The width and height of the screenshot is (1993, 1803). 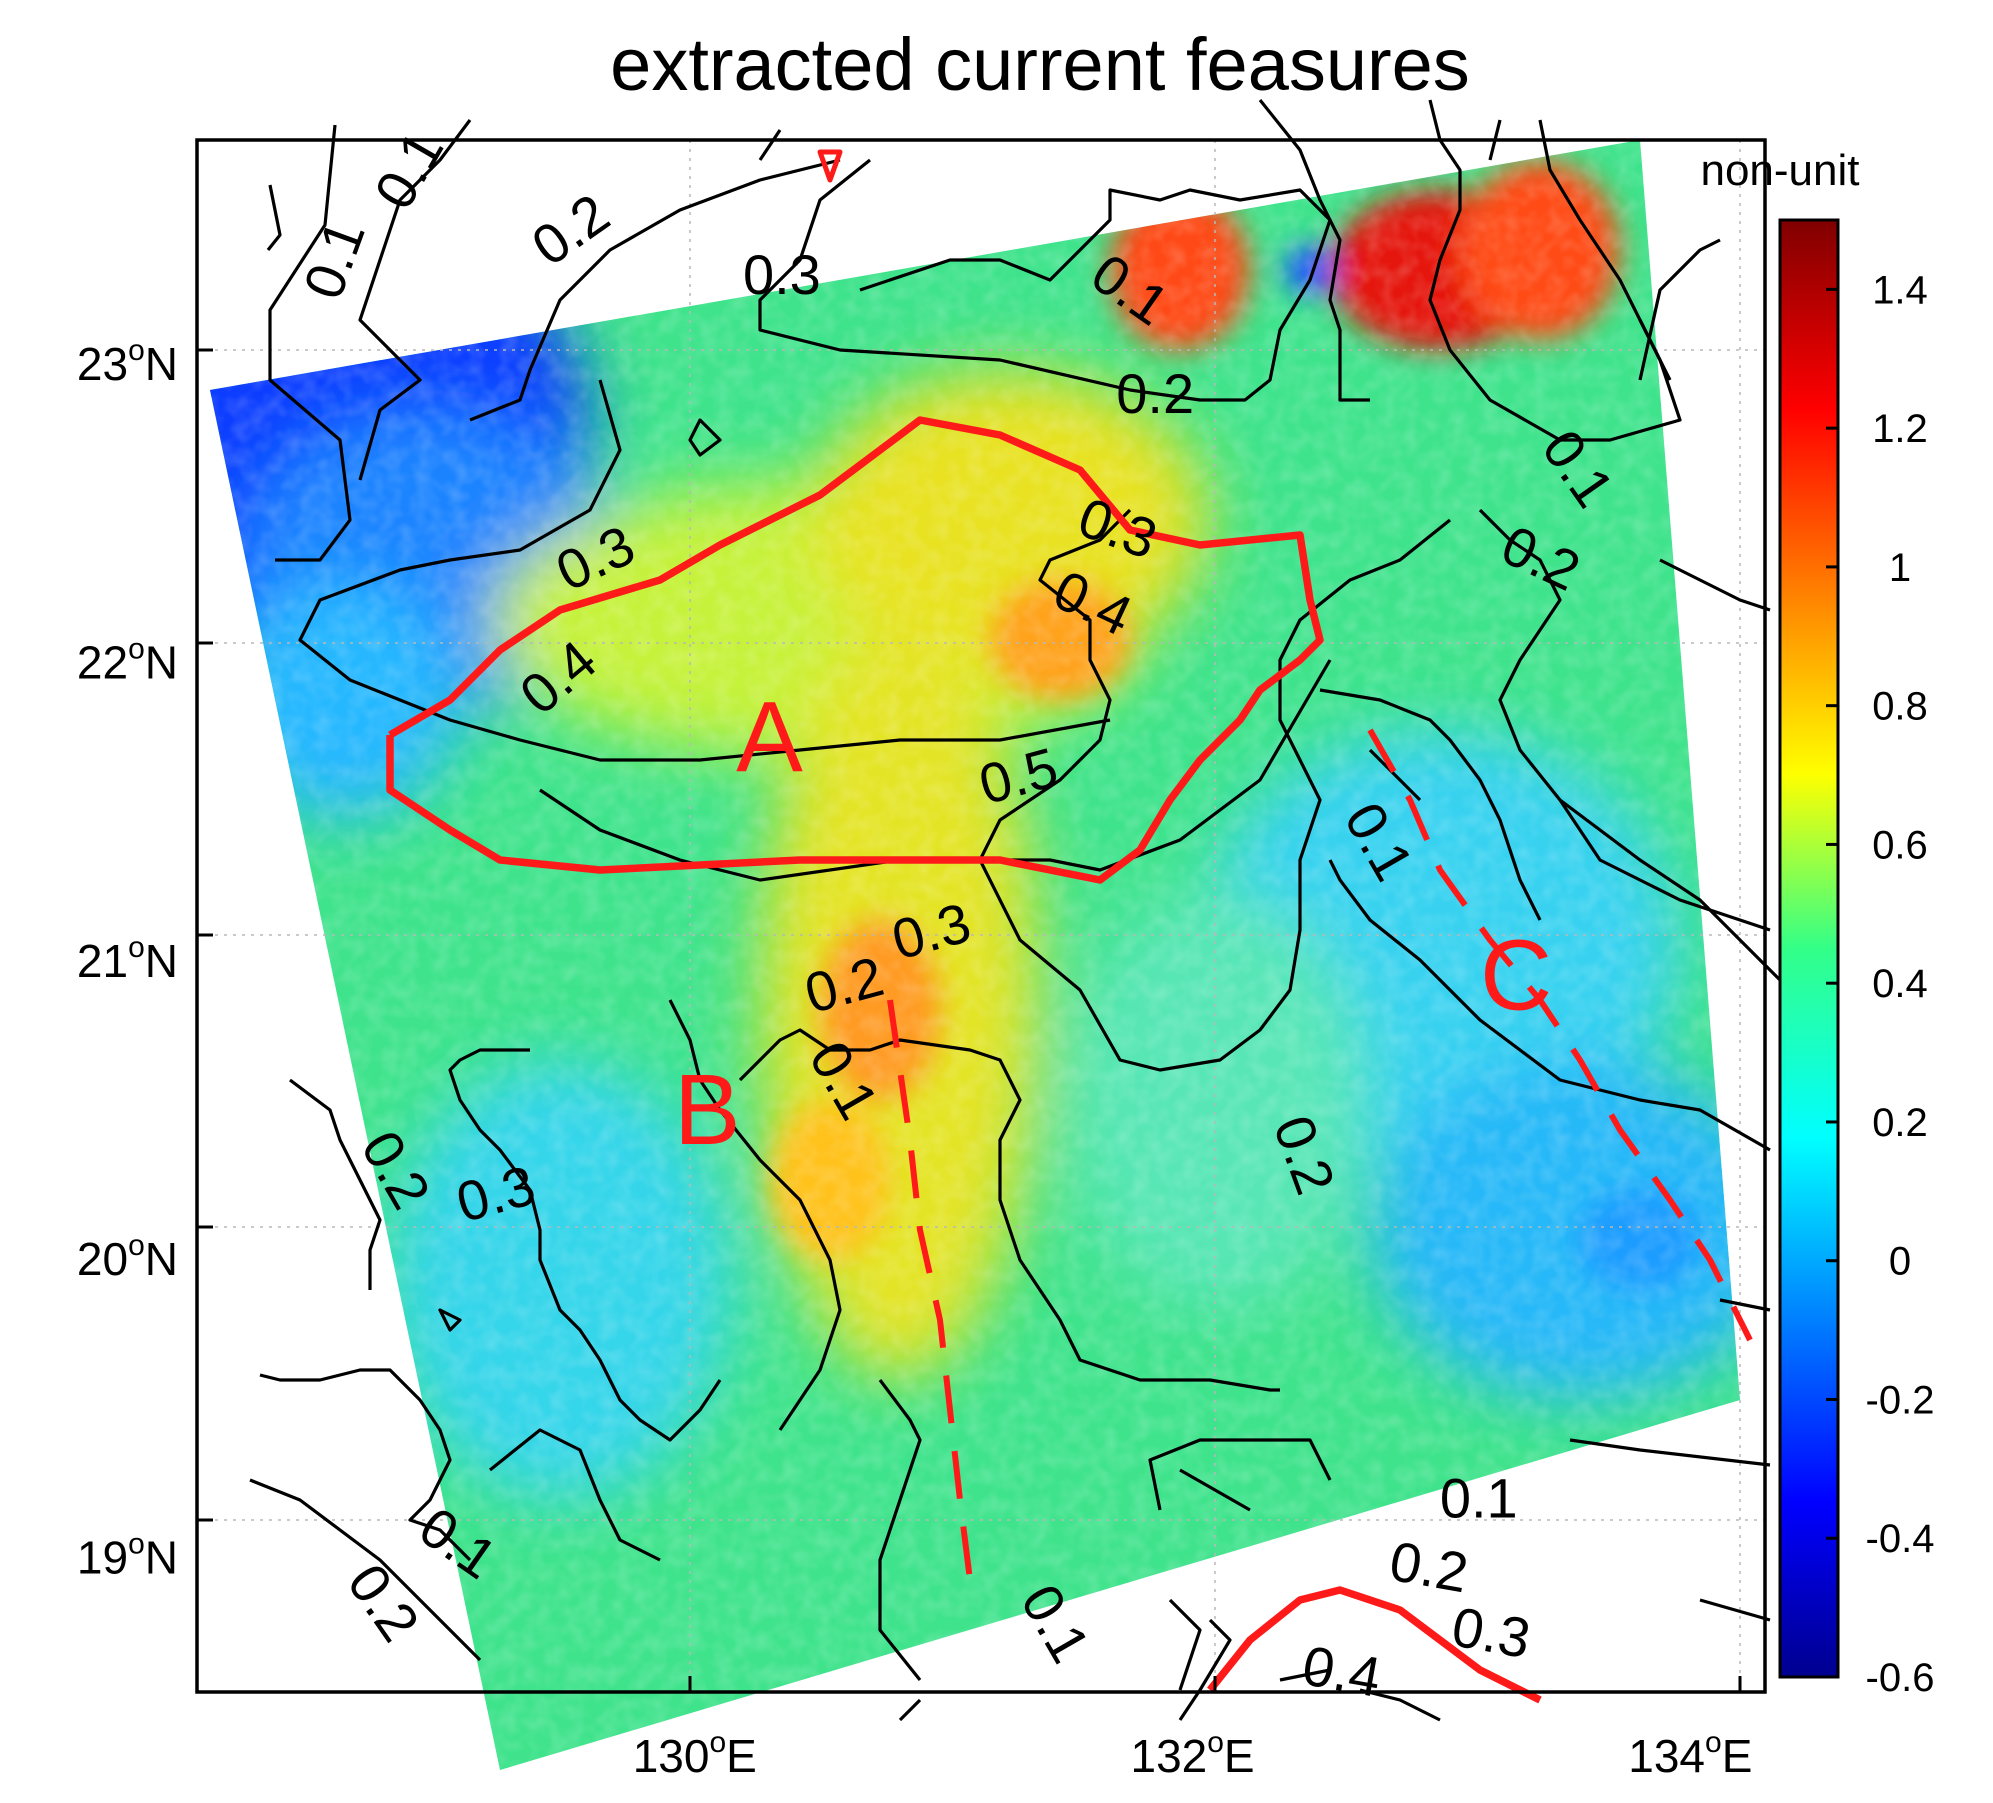 I want to click on colorbar-tick-label: 1.2, so click(x=1900, y=429).